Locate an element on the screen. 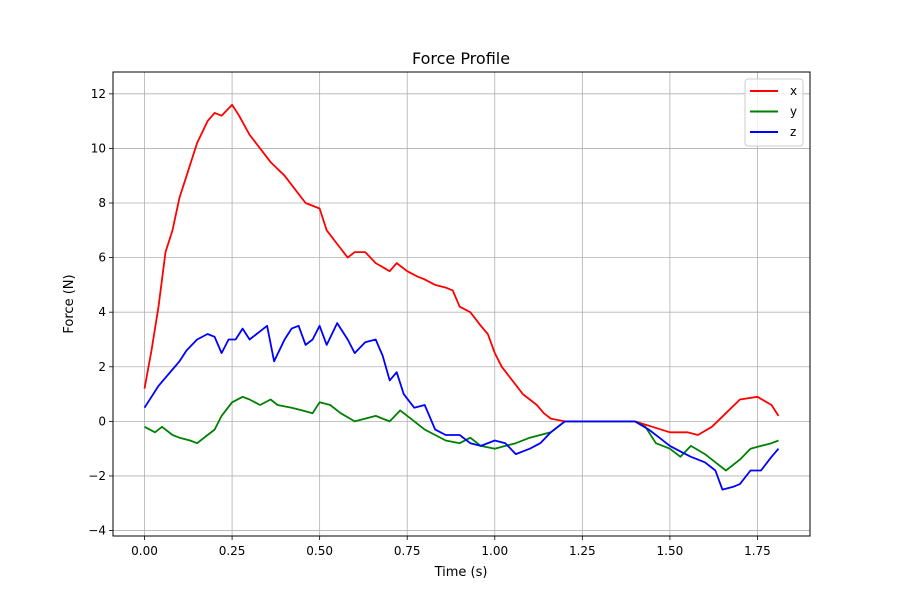  y-tick-label: 8 is located at coordinates (102, 203).